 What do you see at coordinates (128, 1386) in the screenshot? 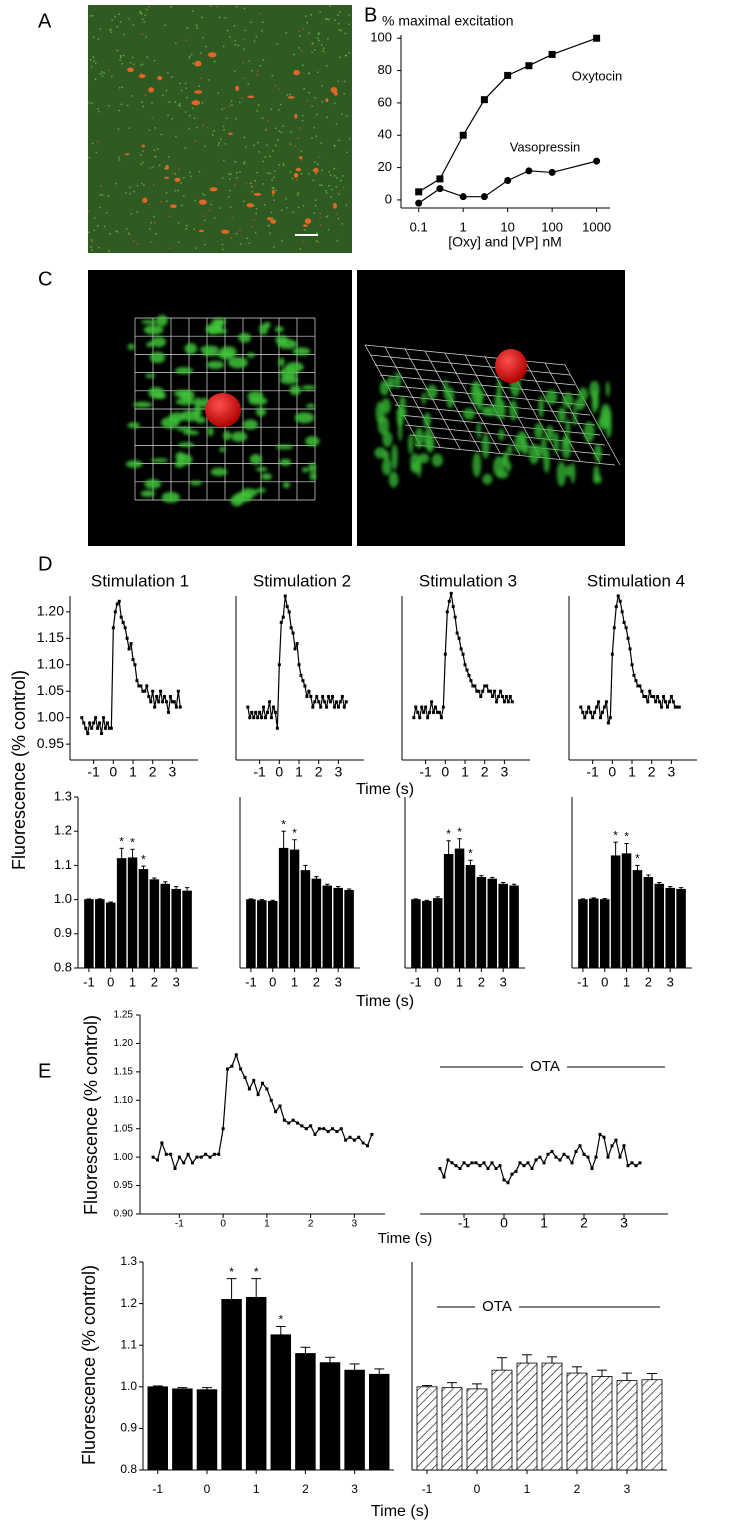
I see `y-tick-label: 1.0` at bounding box center [128, 1386].